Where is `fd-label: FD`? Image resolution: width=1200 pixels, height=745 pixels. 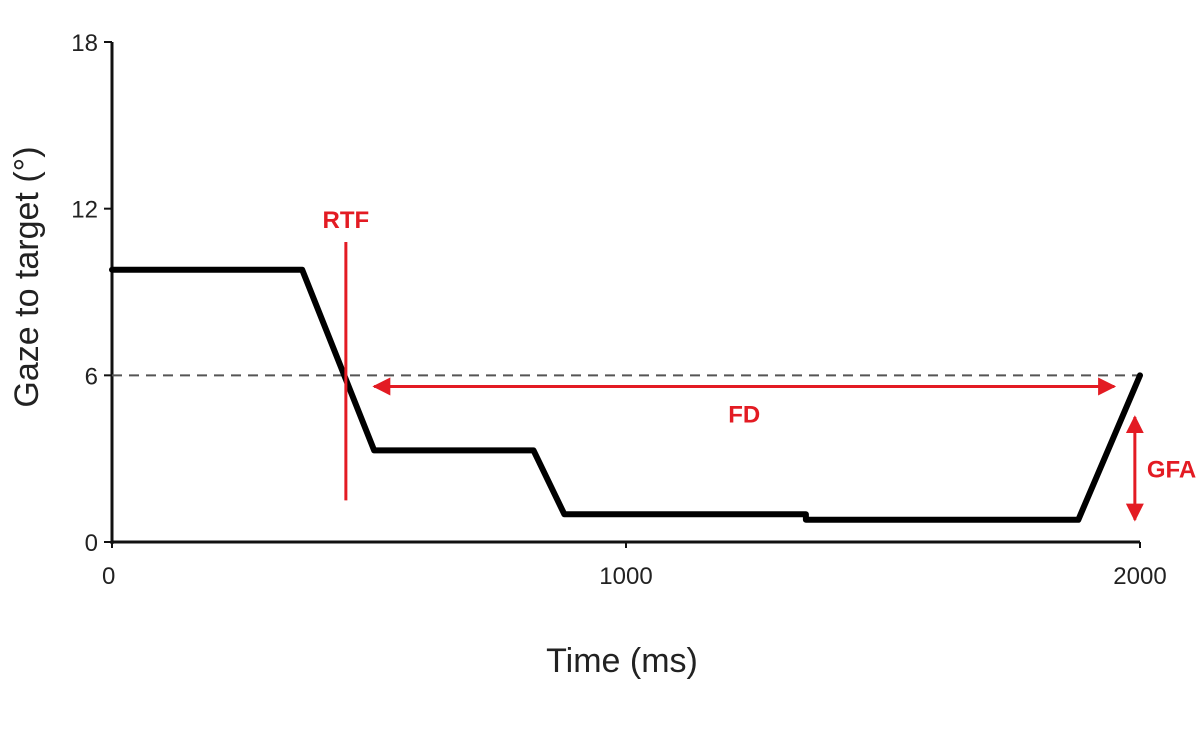 fd-label: FD is located at coordinates (744, 414).